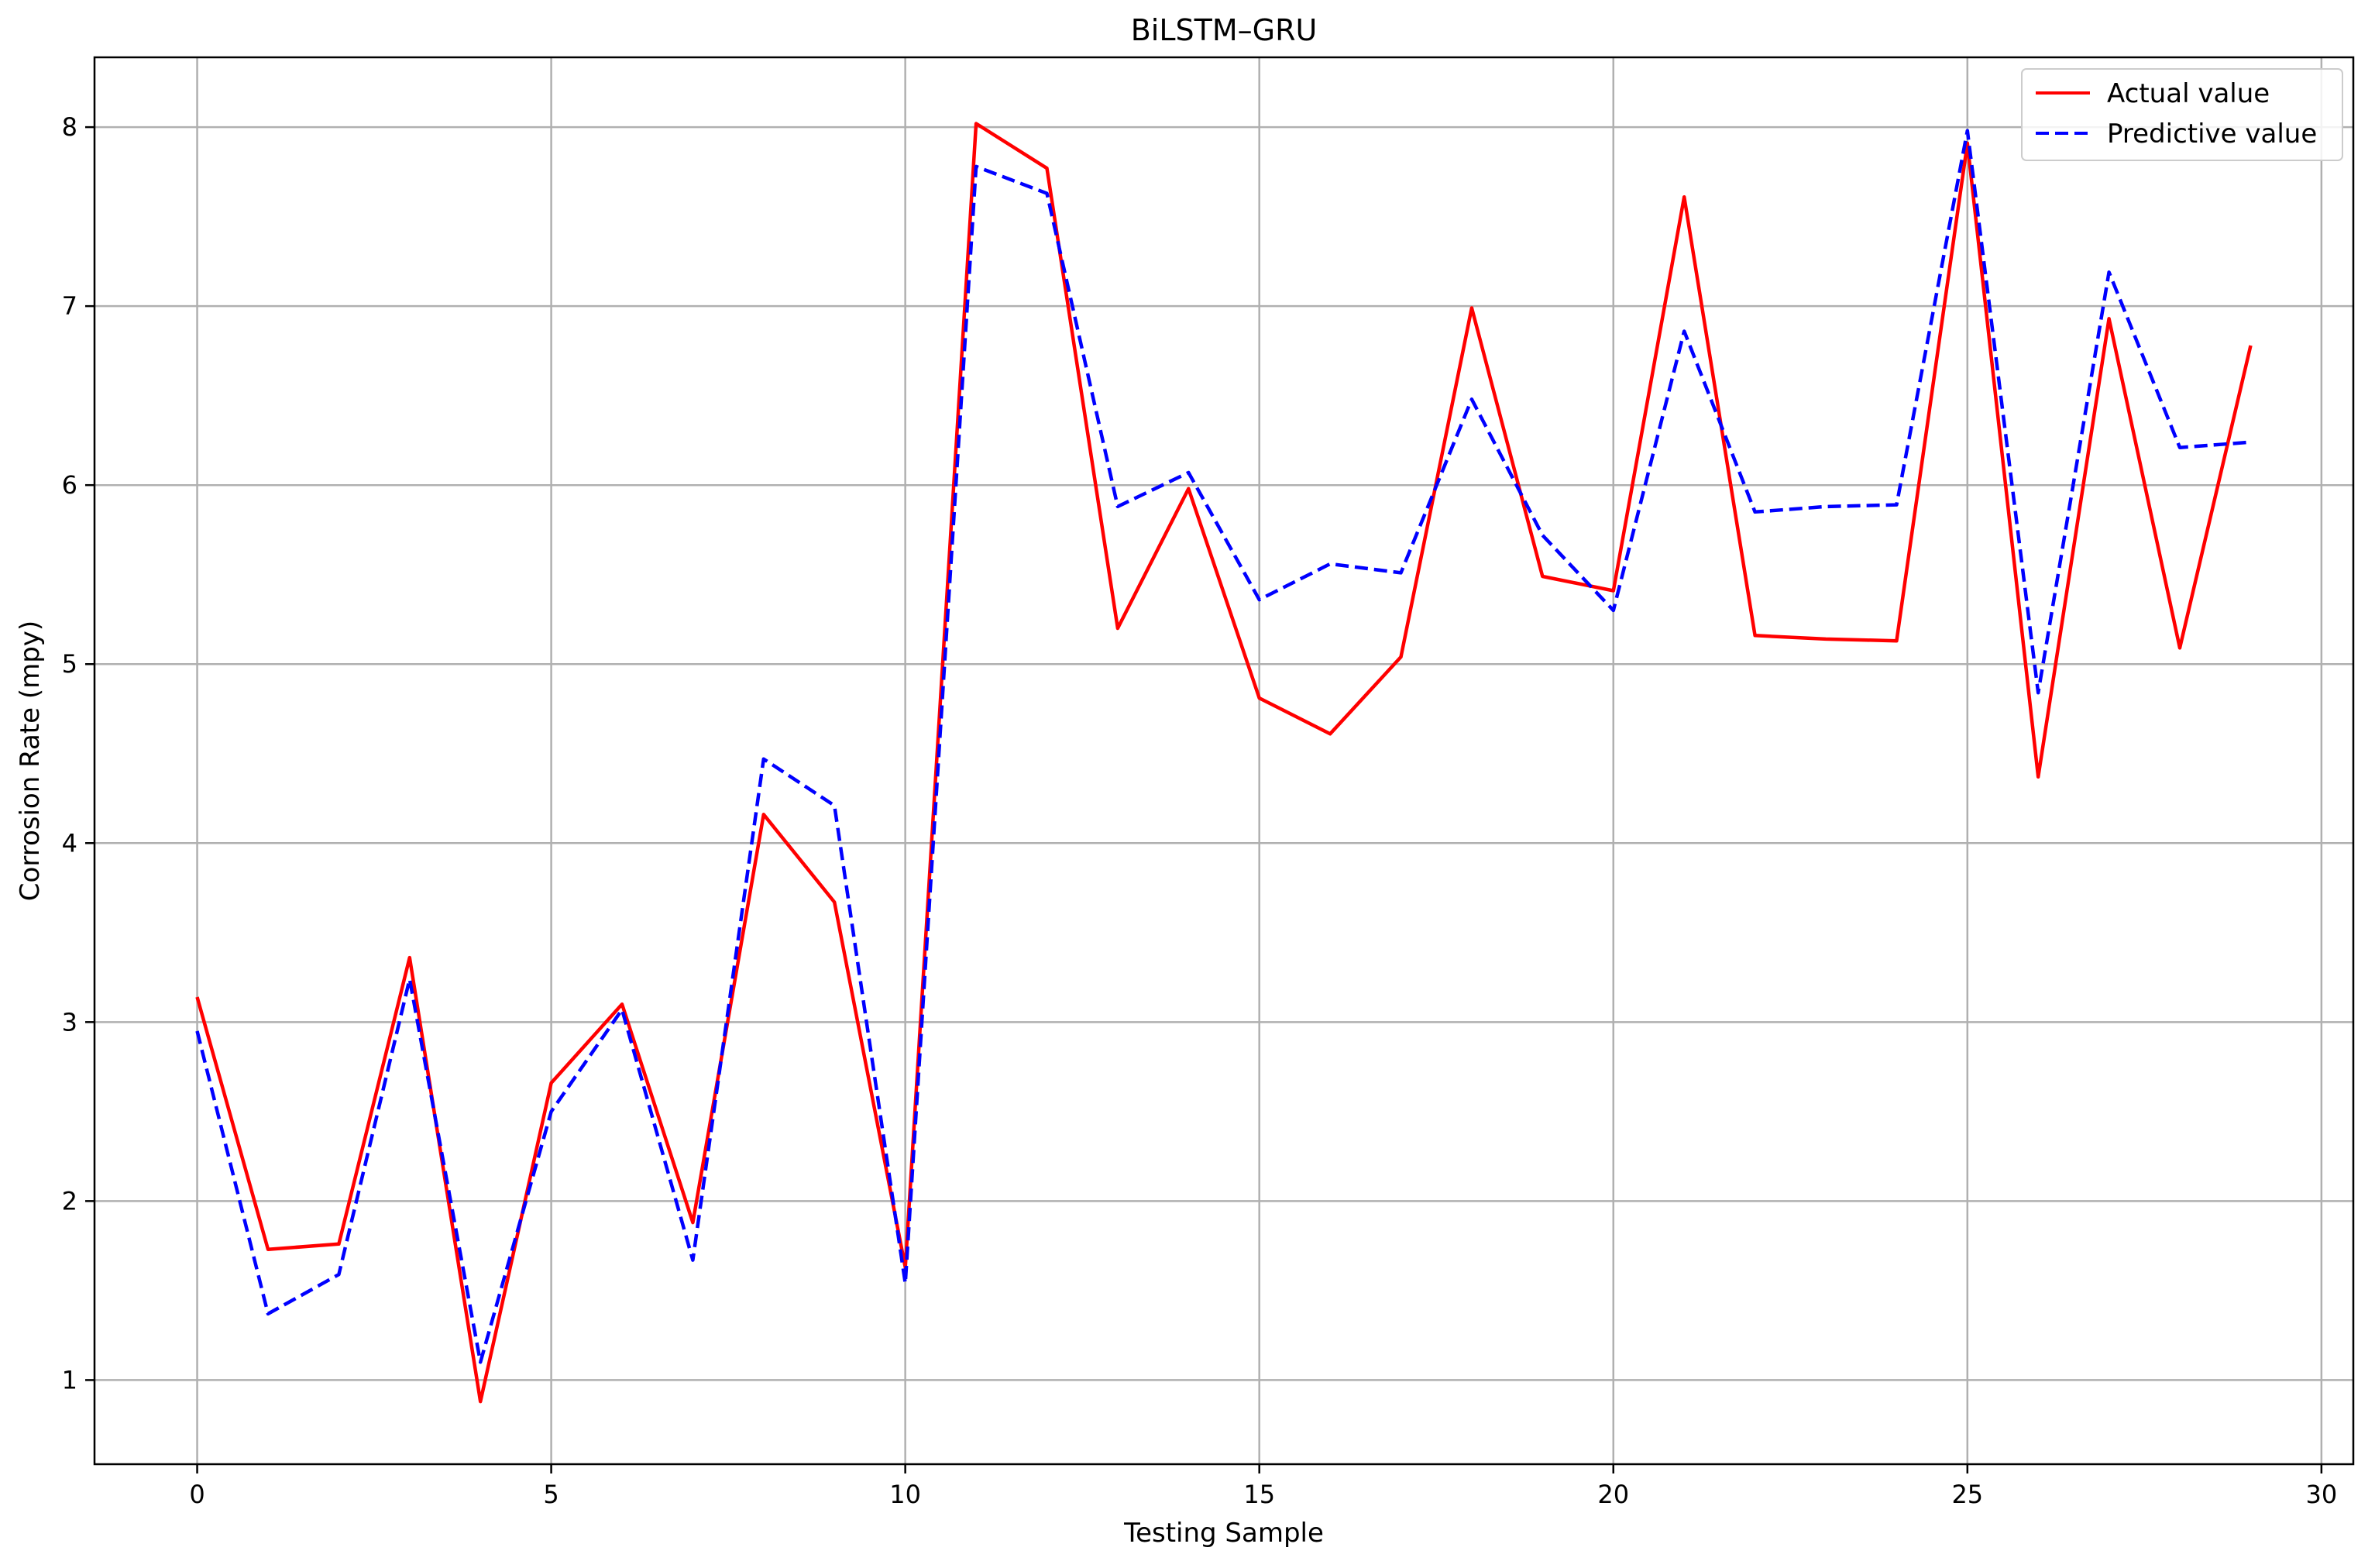 The height and width of the screenshot is (1568, 2375). I want to click on legend-box, so click(2182, 115).